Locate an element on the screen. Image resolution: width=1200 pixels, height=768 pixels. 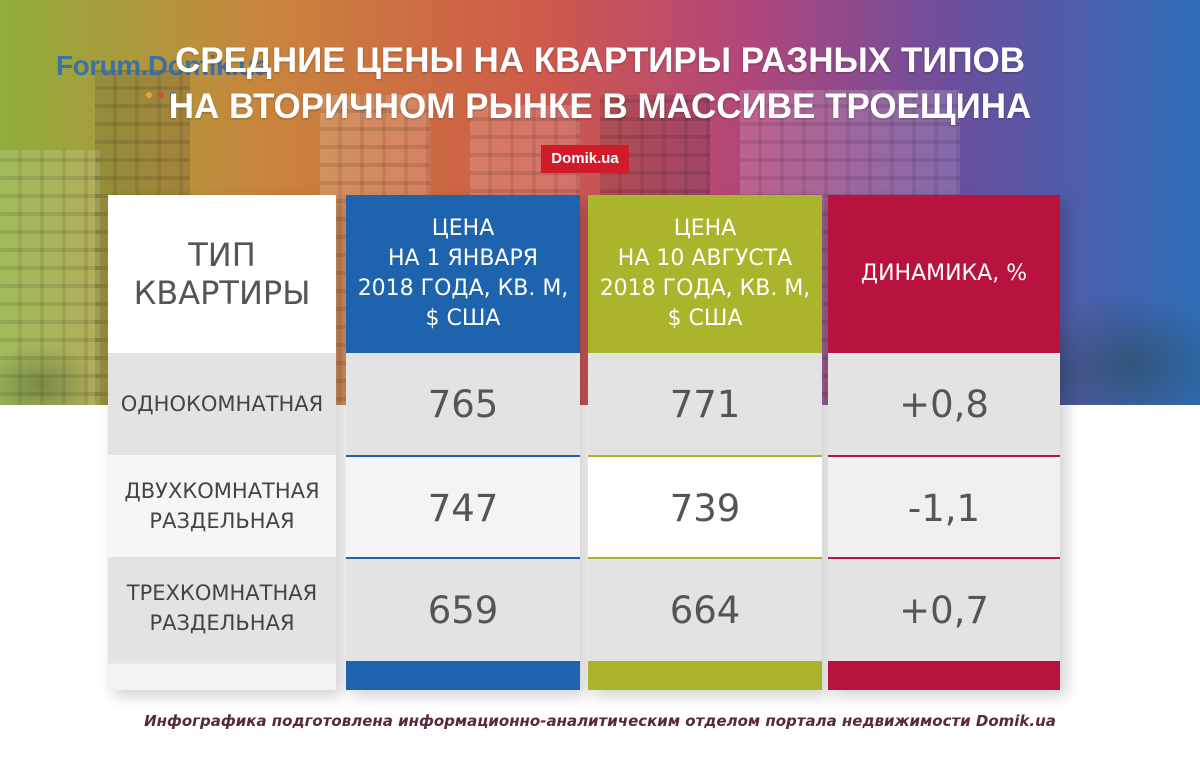
value-change-3room: +0,7 is located at coordinates (944, 610).